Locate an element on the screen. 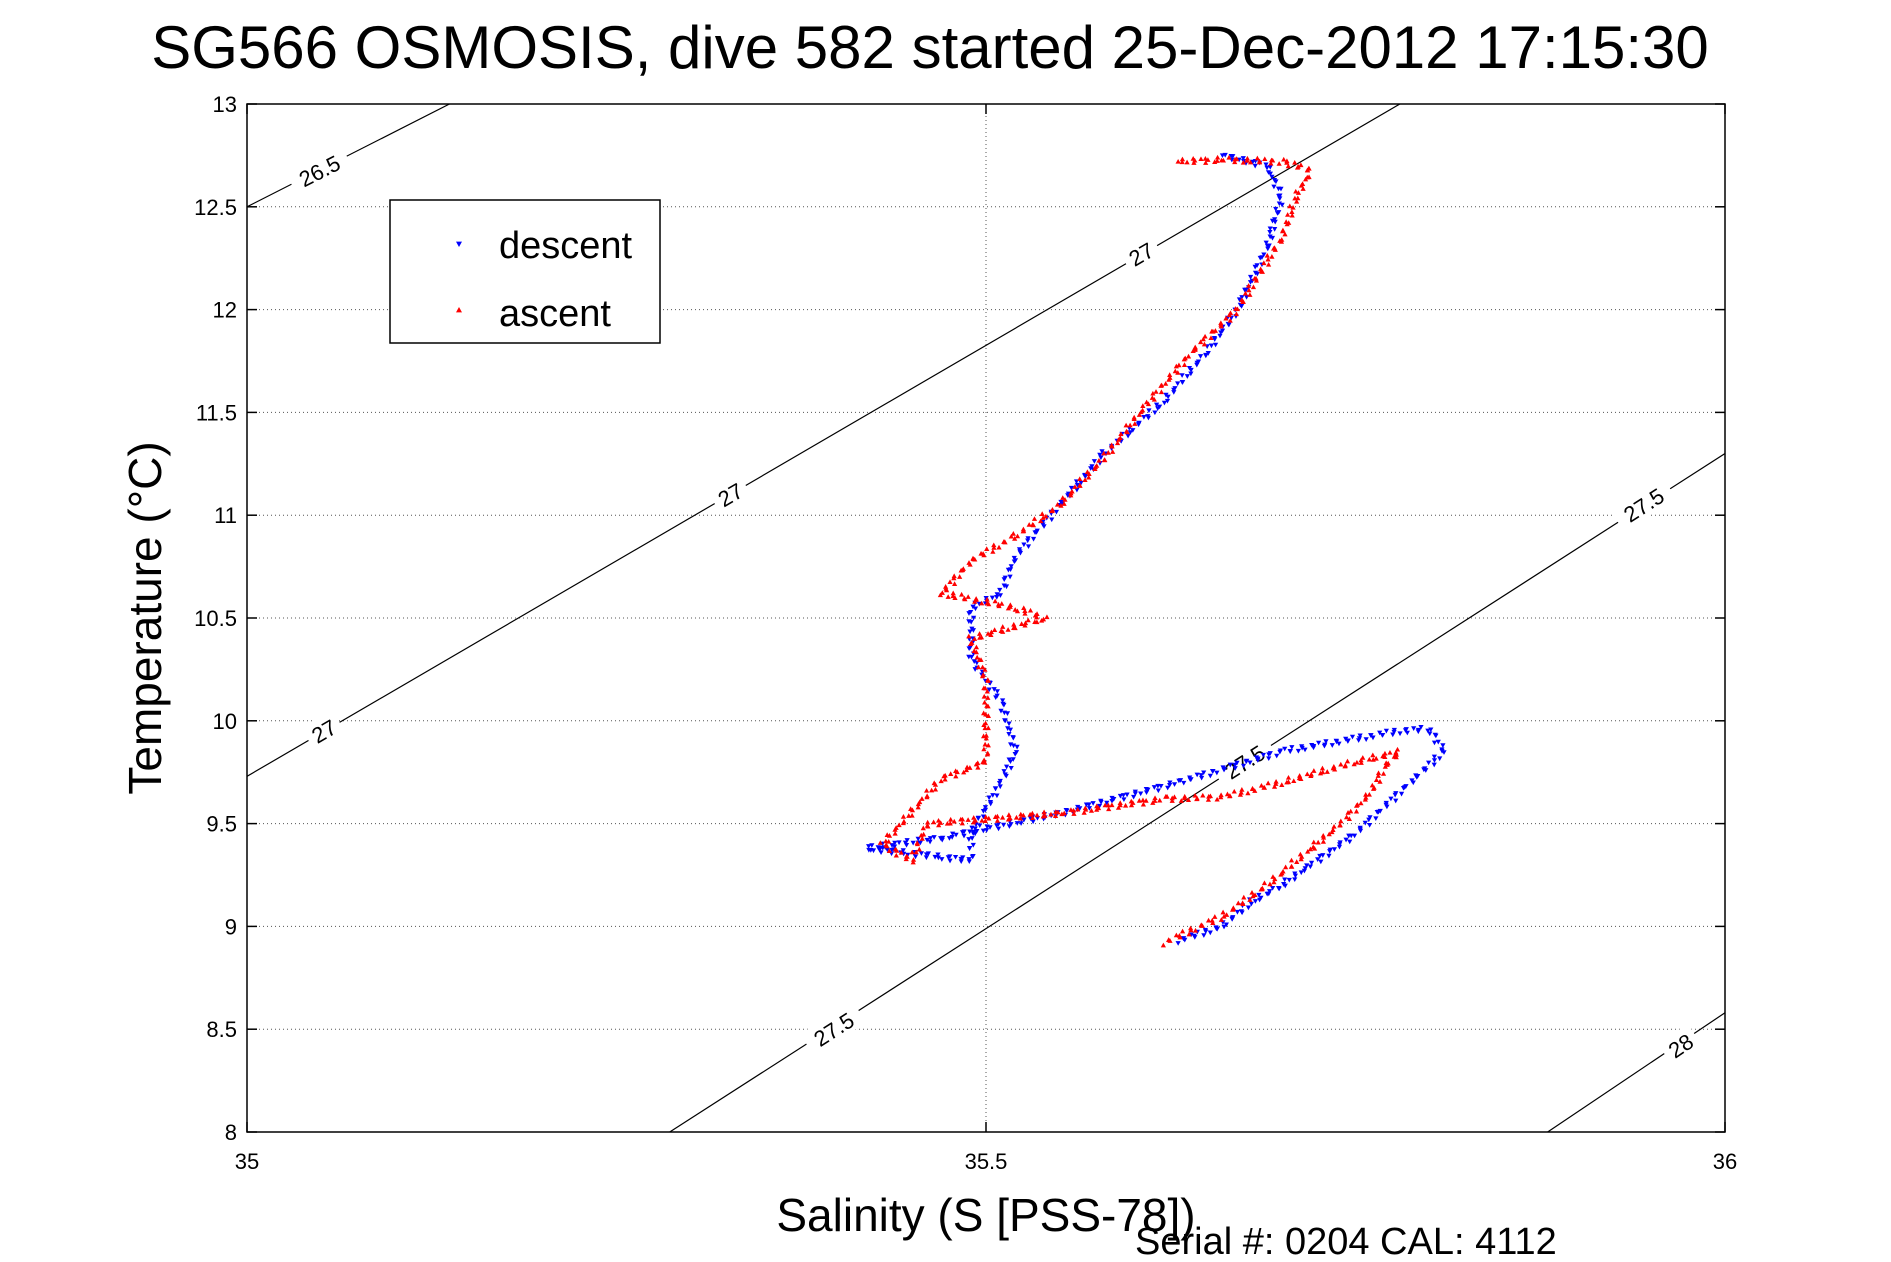 The image size is (1891, 1262). contour-label-background is located at coordinates (319, 170).